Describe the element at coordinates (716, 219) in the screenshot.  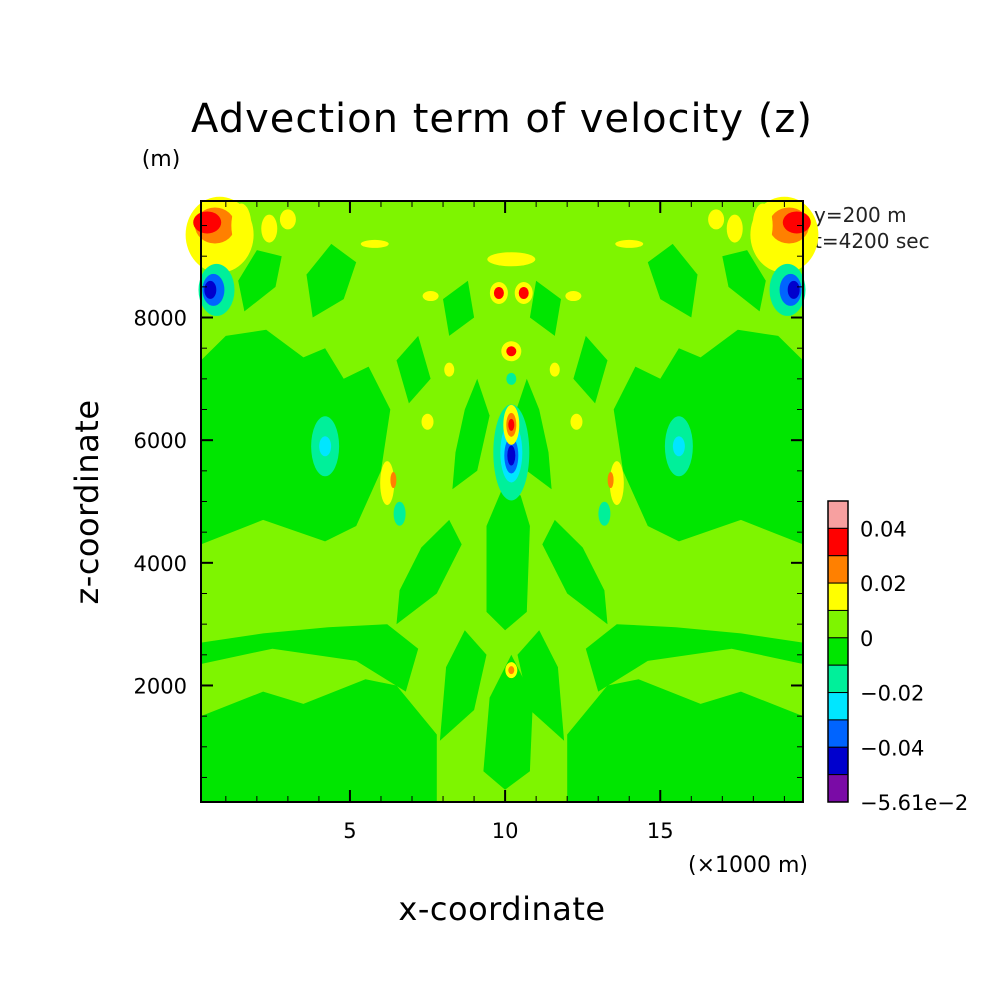
I see `spot-yellow3-right` at that location.